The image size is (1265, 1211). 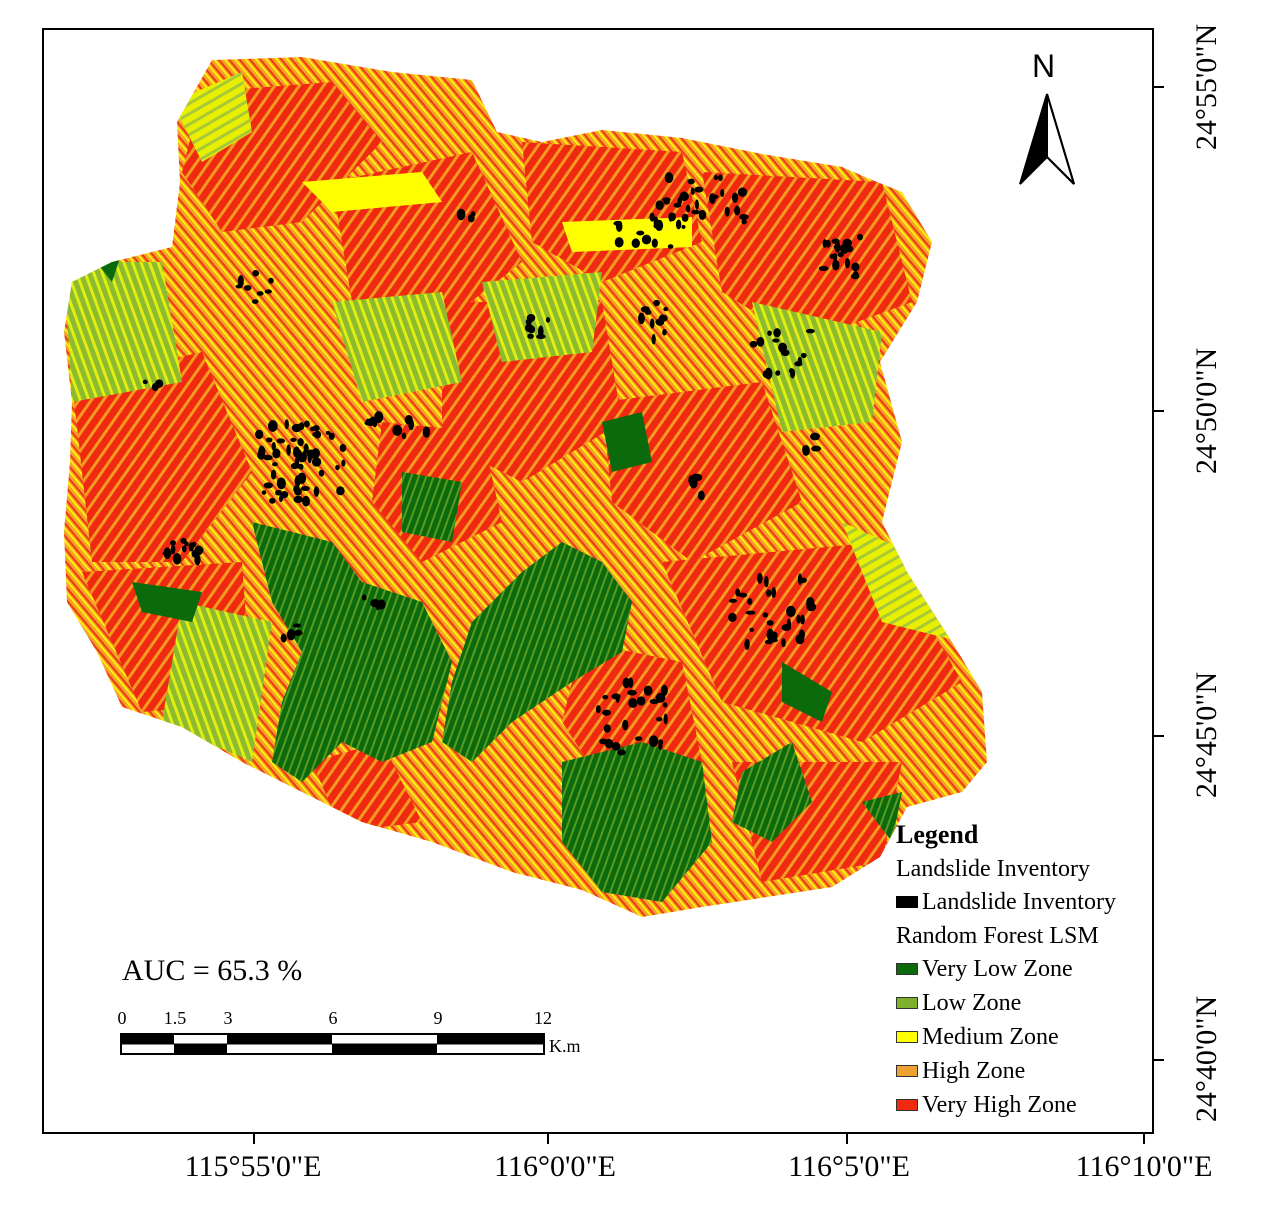 I want to click on lon-tick, so click(x=847, y=1139).